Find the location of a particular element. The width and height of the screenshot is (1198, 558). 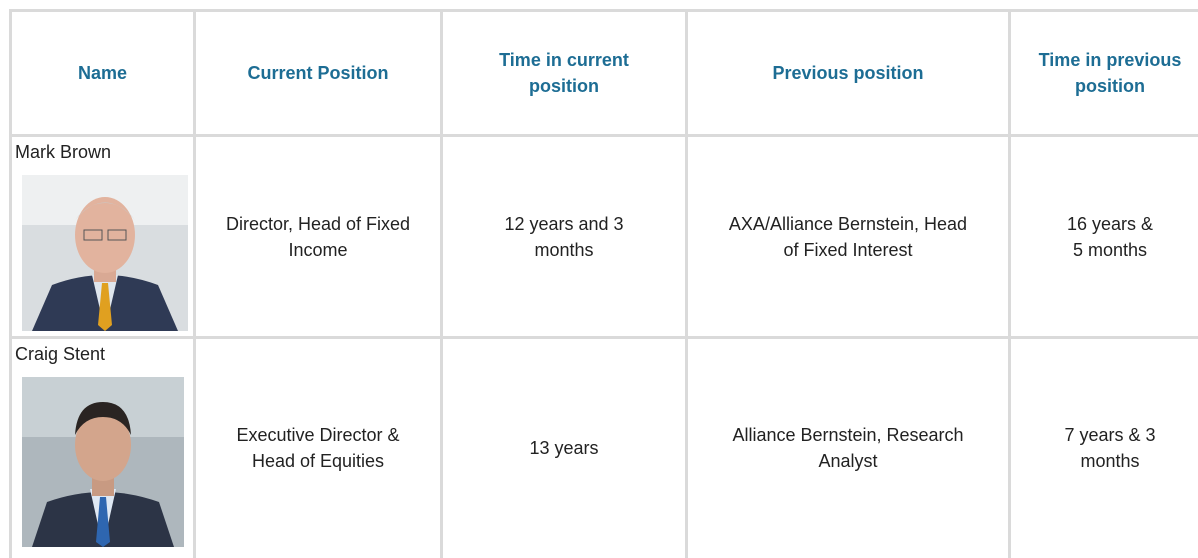

header-cell: Previous position is located at coordinates (848, 73).